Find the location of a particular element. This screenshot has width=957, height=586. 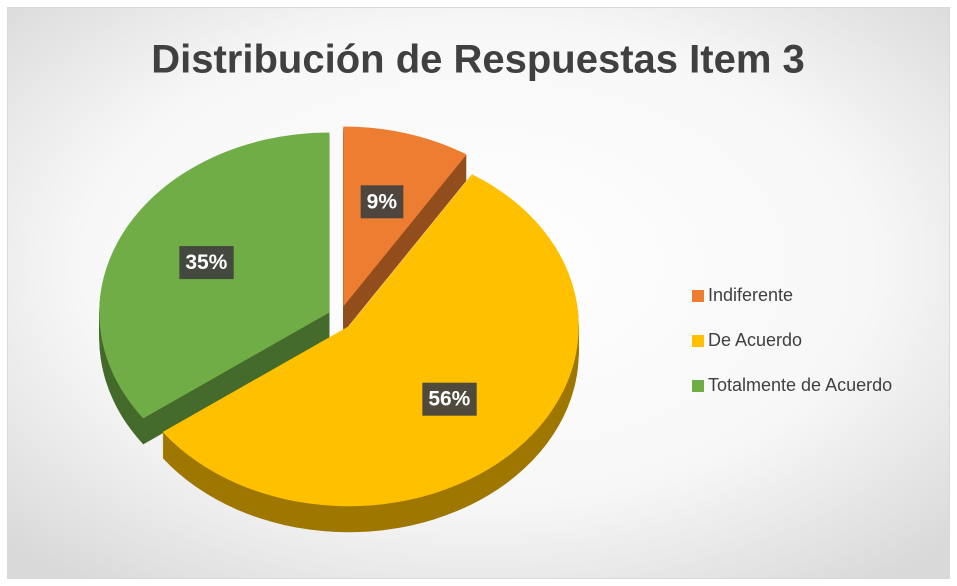

data-label: 56% is located at coordinates (449, 399).